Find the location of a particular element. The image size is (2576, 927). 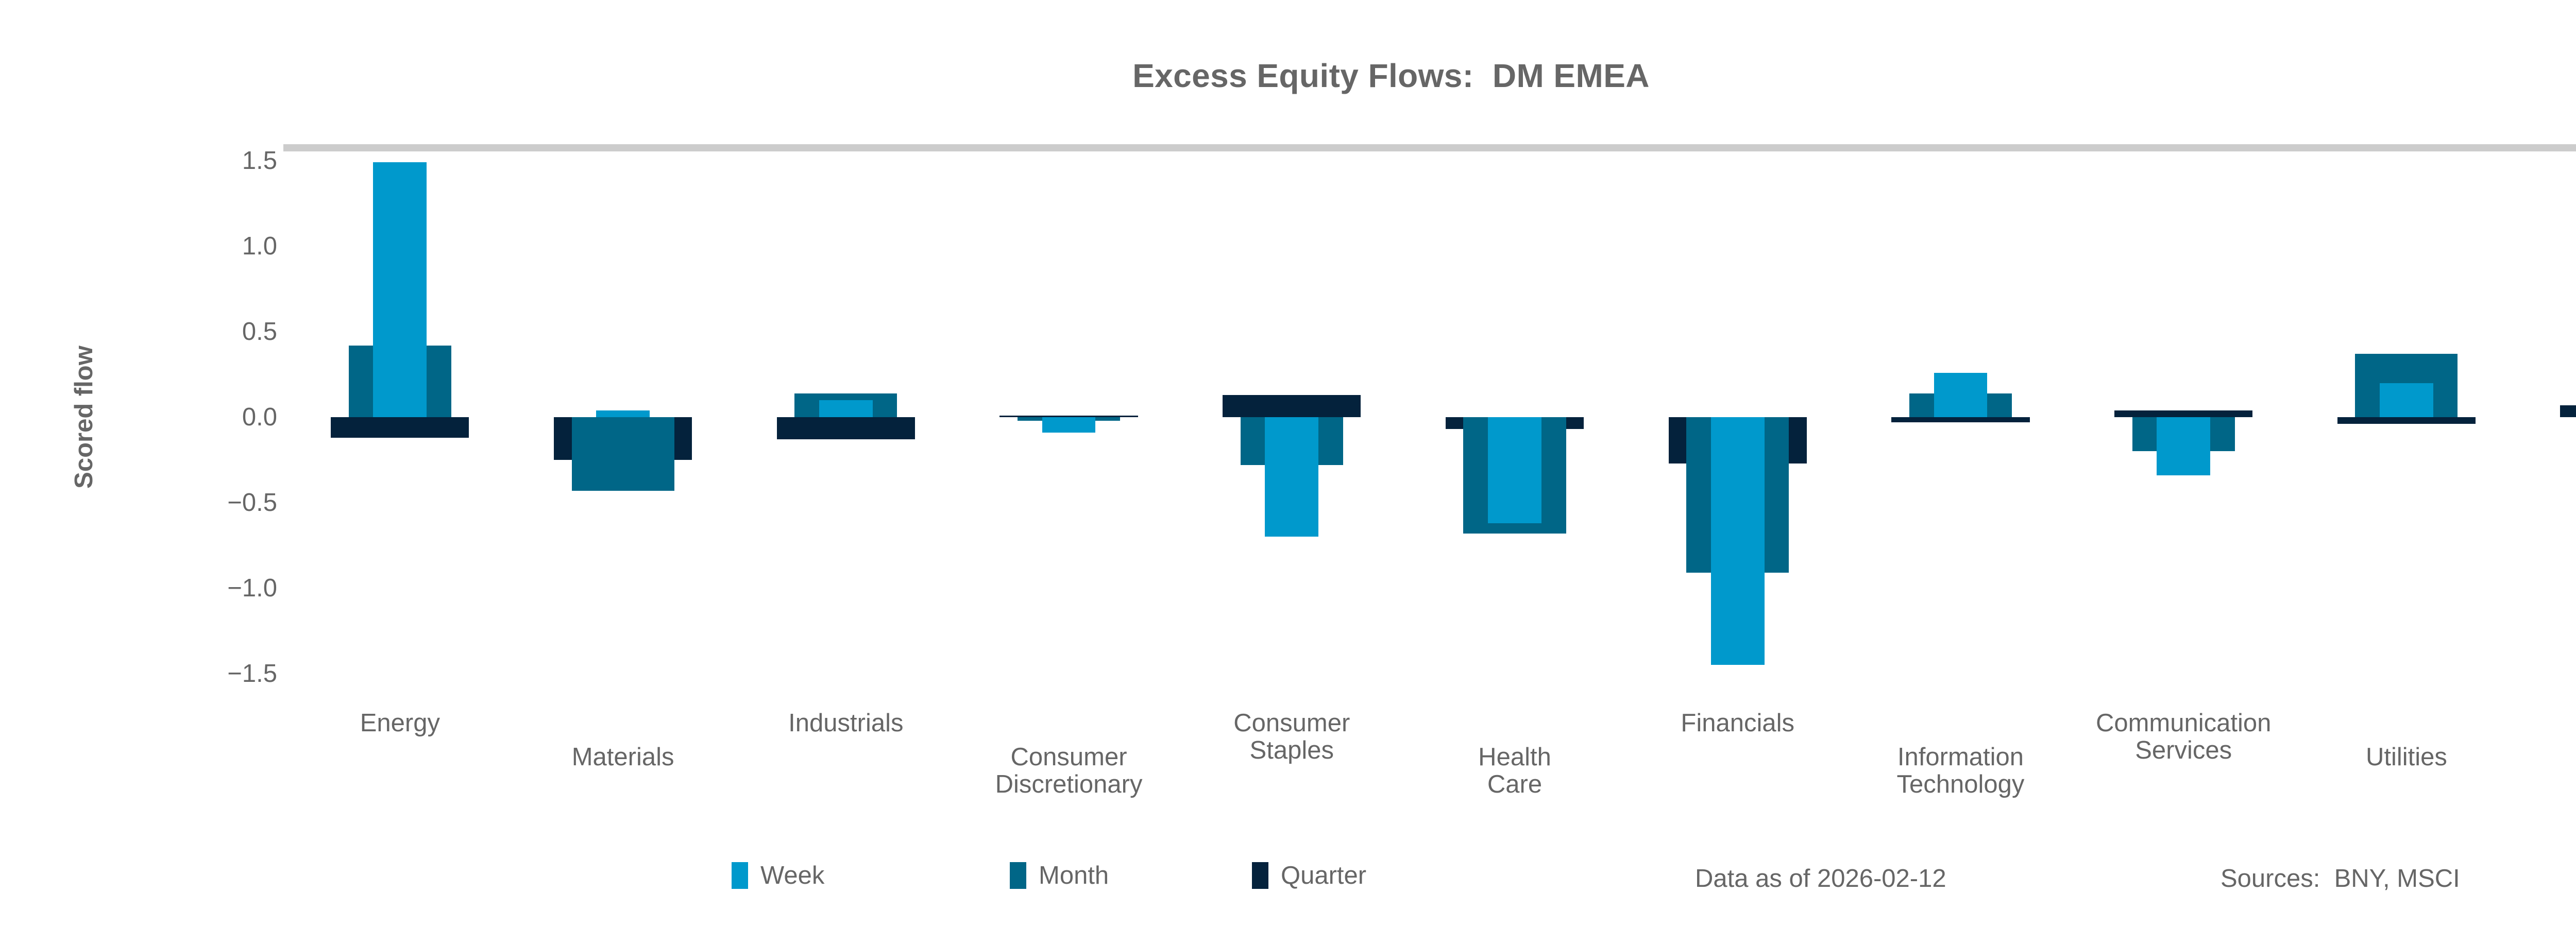

x-axis-tick-label: Health Care is located at coordinates (1514, 771).